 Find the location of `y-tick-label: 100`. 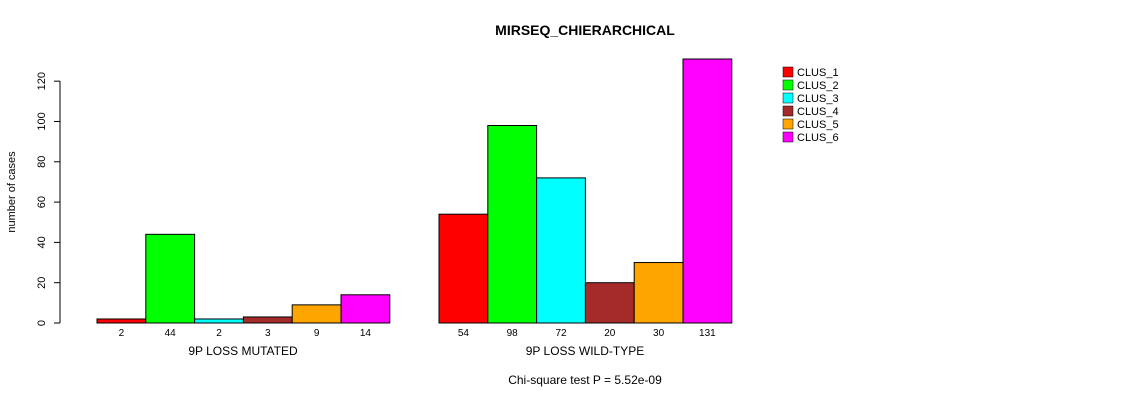

y-tick-label: 100 is located at coordinates (42, 121).